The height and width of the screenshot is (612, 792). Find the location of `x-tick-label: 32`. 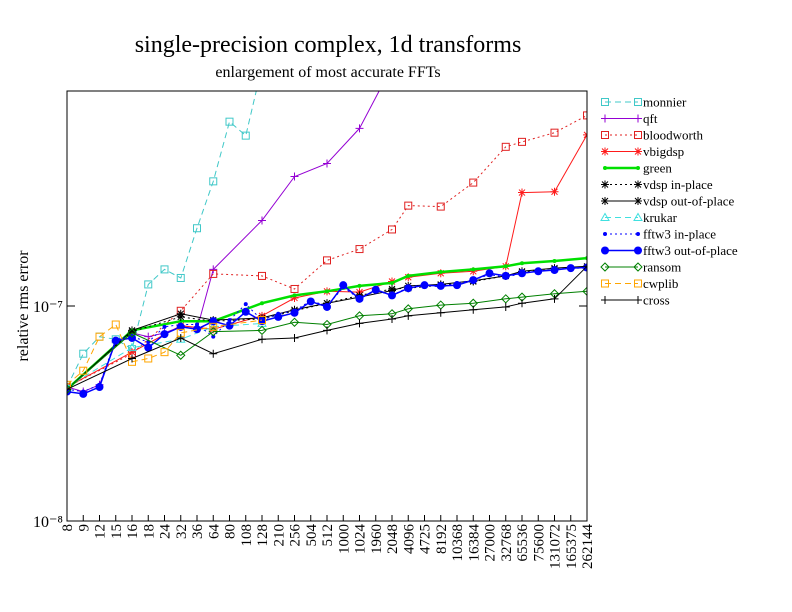

x-tick-label: 32 is located at coordinates (182, 531).